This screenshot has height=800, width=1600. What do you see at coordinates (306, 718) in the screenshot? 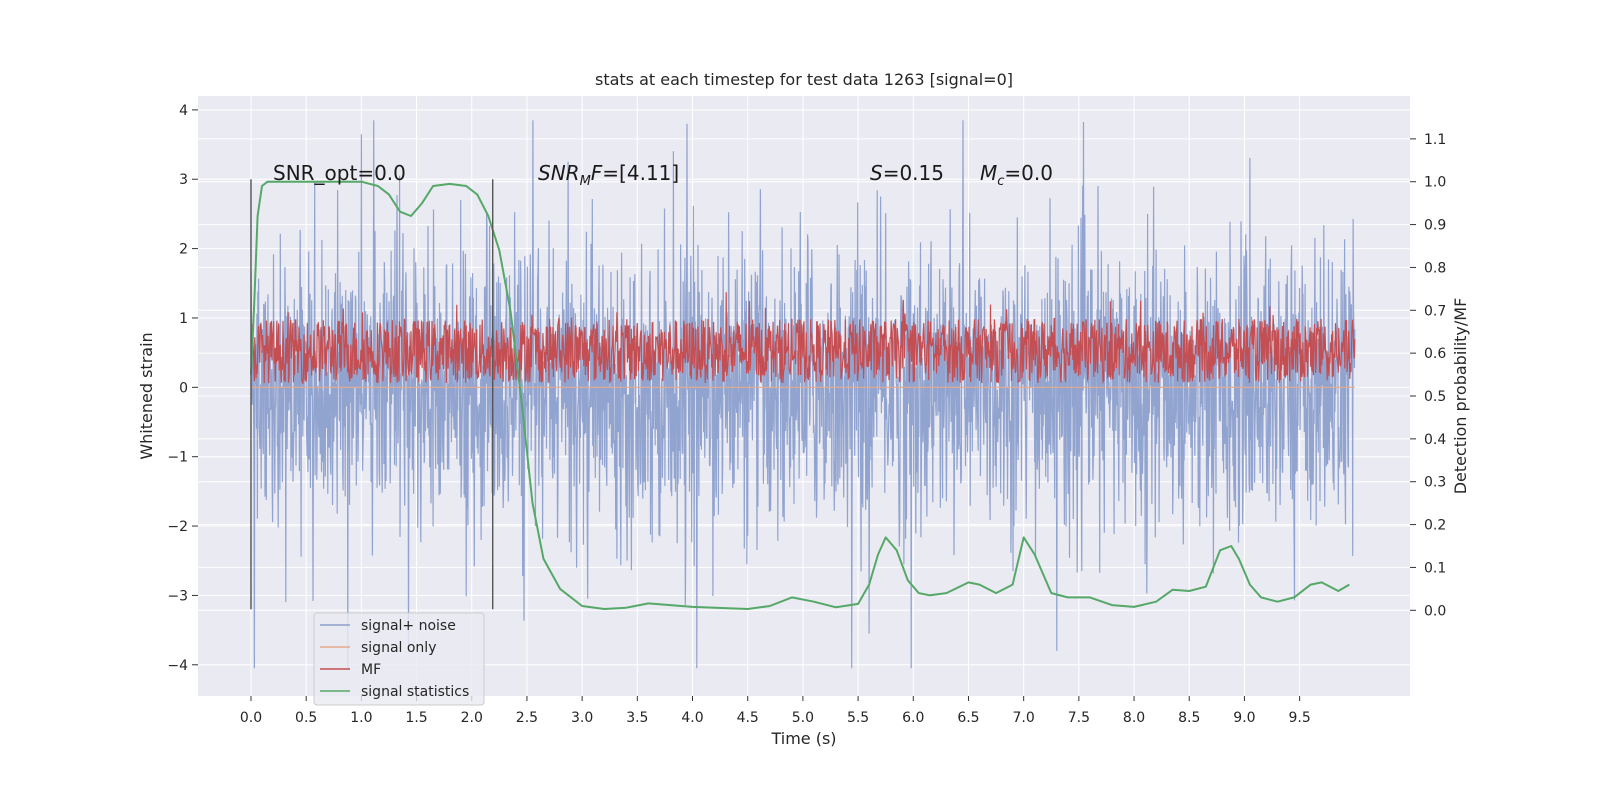
I see `x-tick-label: 0.5` at bounding box center [306, 718].